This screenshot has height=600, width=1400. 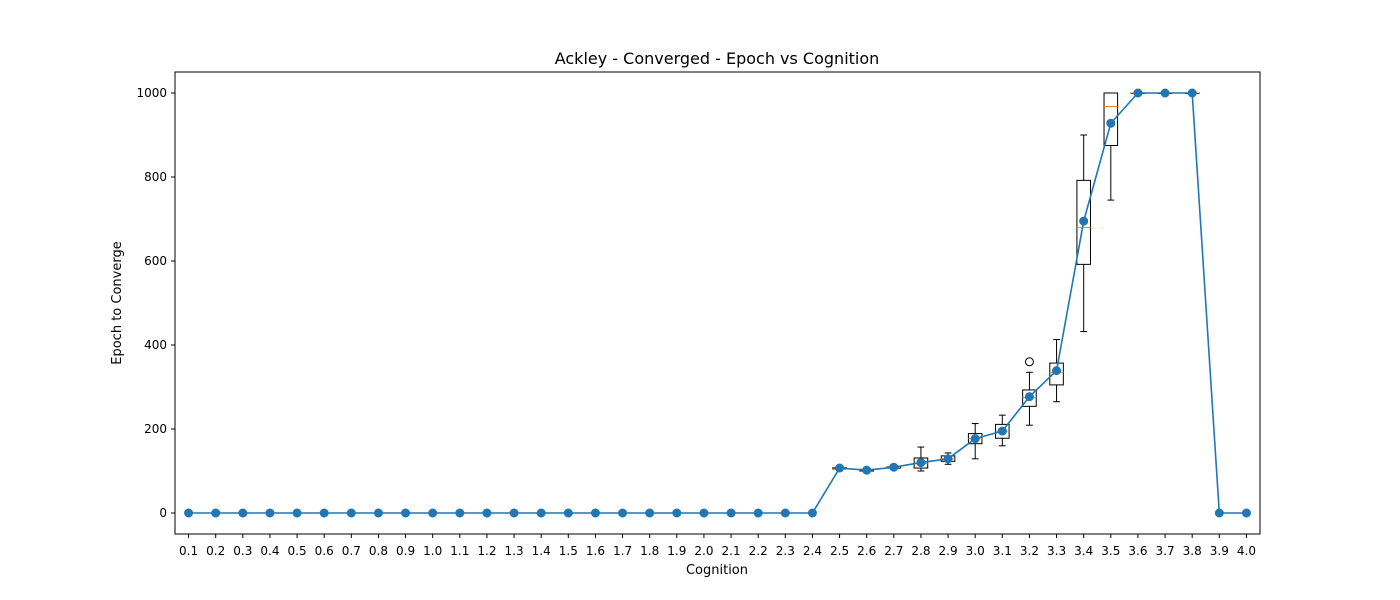 What do you see at coordinates (568, 551) in the screenshot?
I see `x-tick-label: 1.5` at bounding box center [568, 551].